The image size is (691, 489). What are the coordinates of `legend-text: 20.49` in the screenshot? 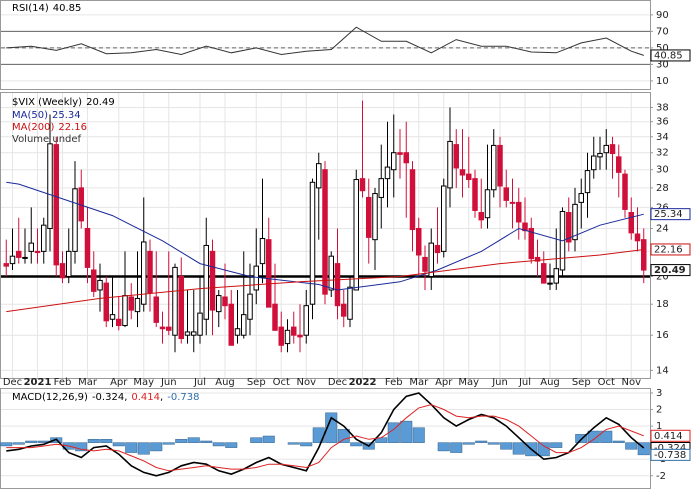 It's located at (100, 102).